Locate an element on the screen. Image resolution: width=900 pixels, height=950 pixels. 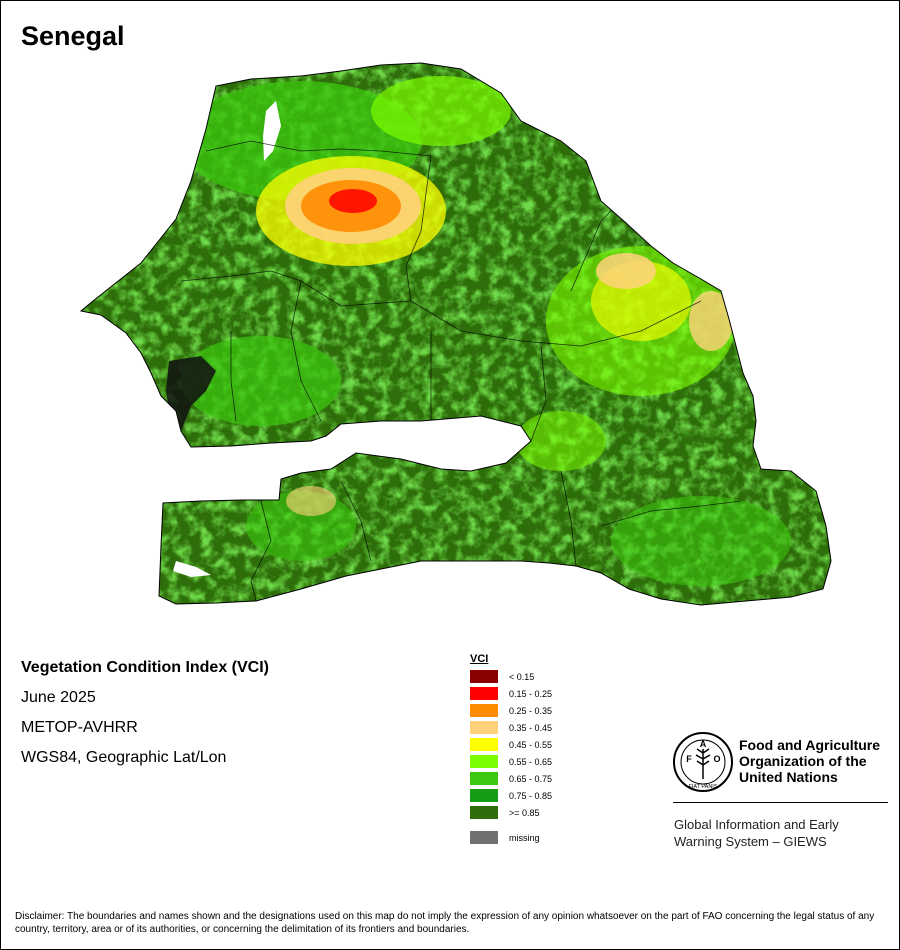
legend-swatch-missing is located at coordinates (484, 837).